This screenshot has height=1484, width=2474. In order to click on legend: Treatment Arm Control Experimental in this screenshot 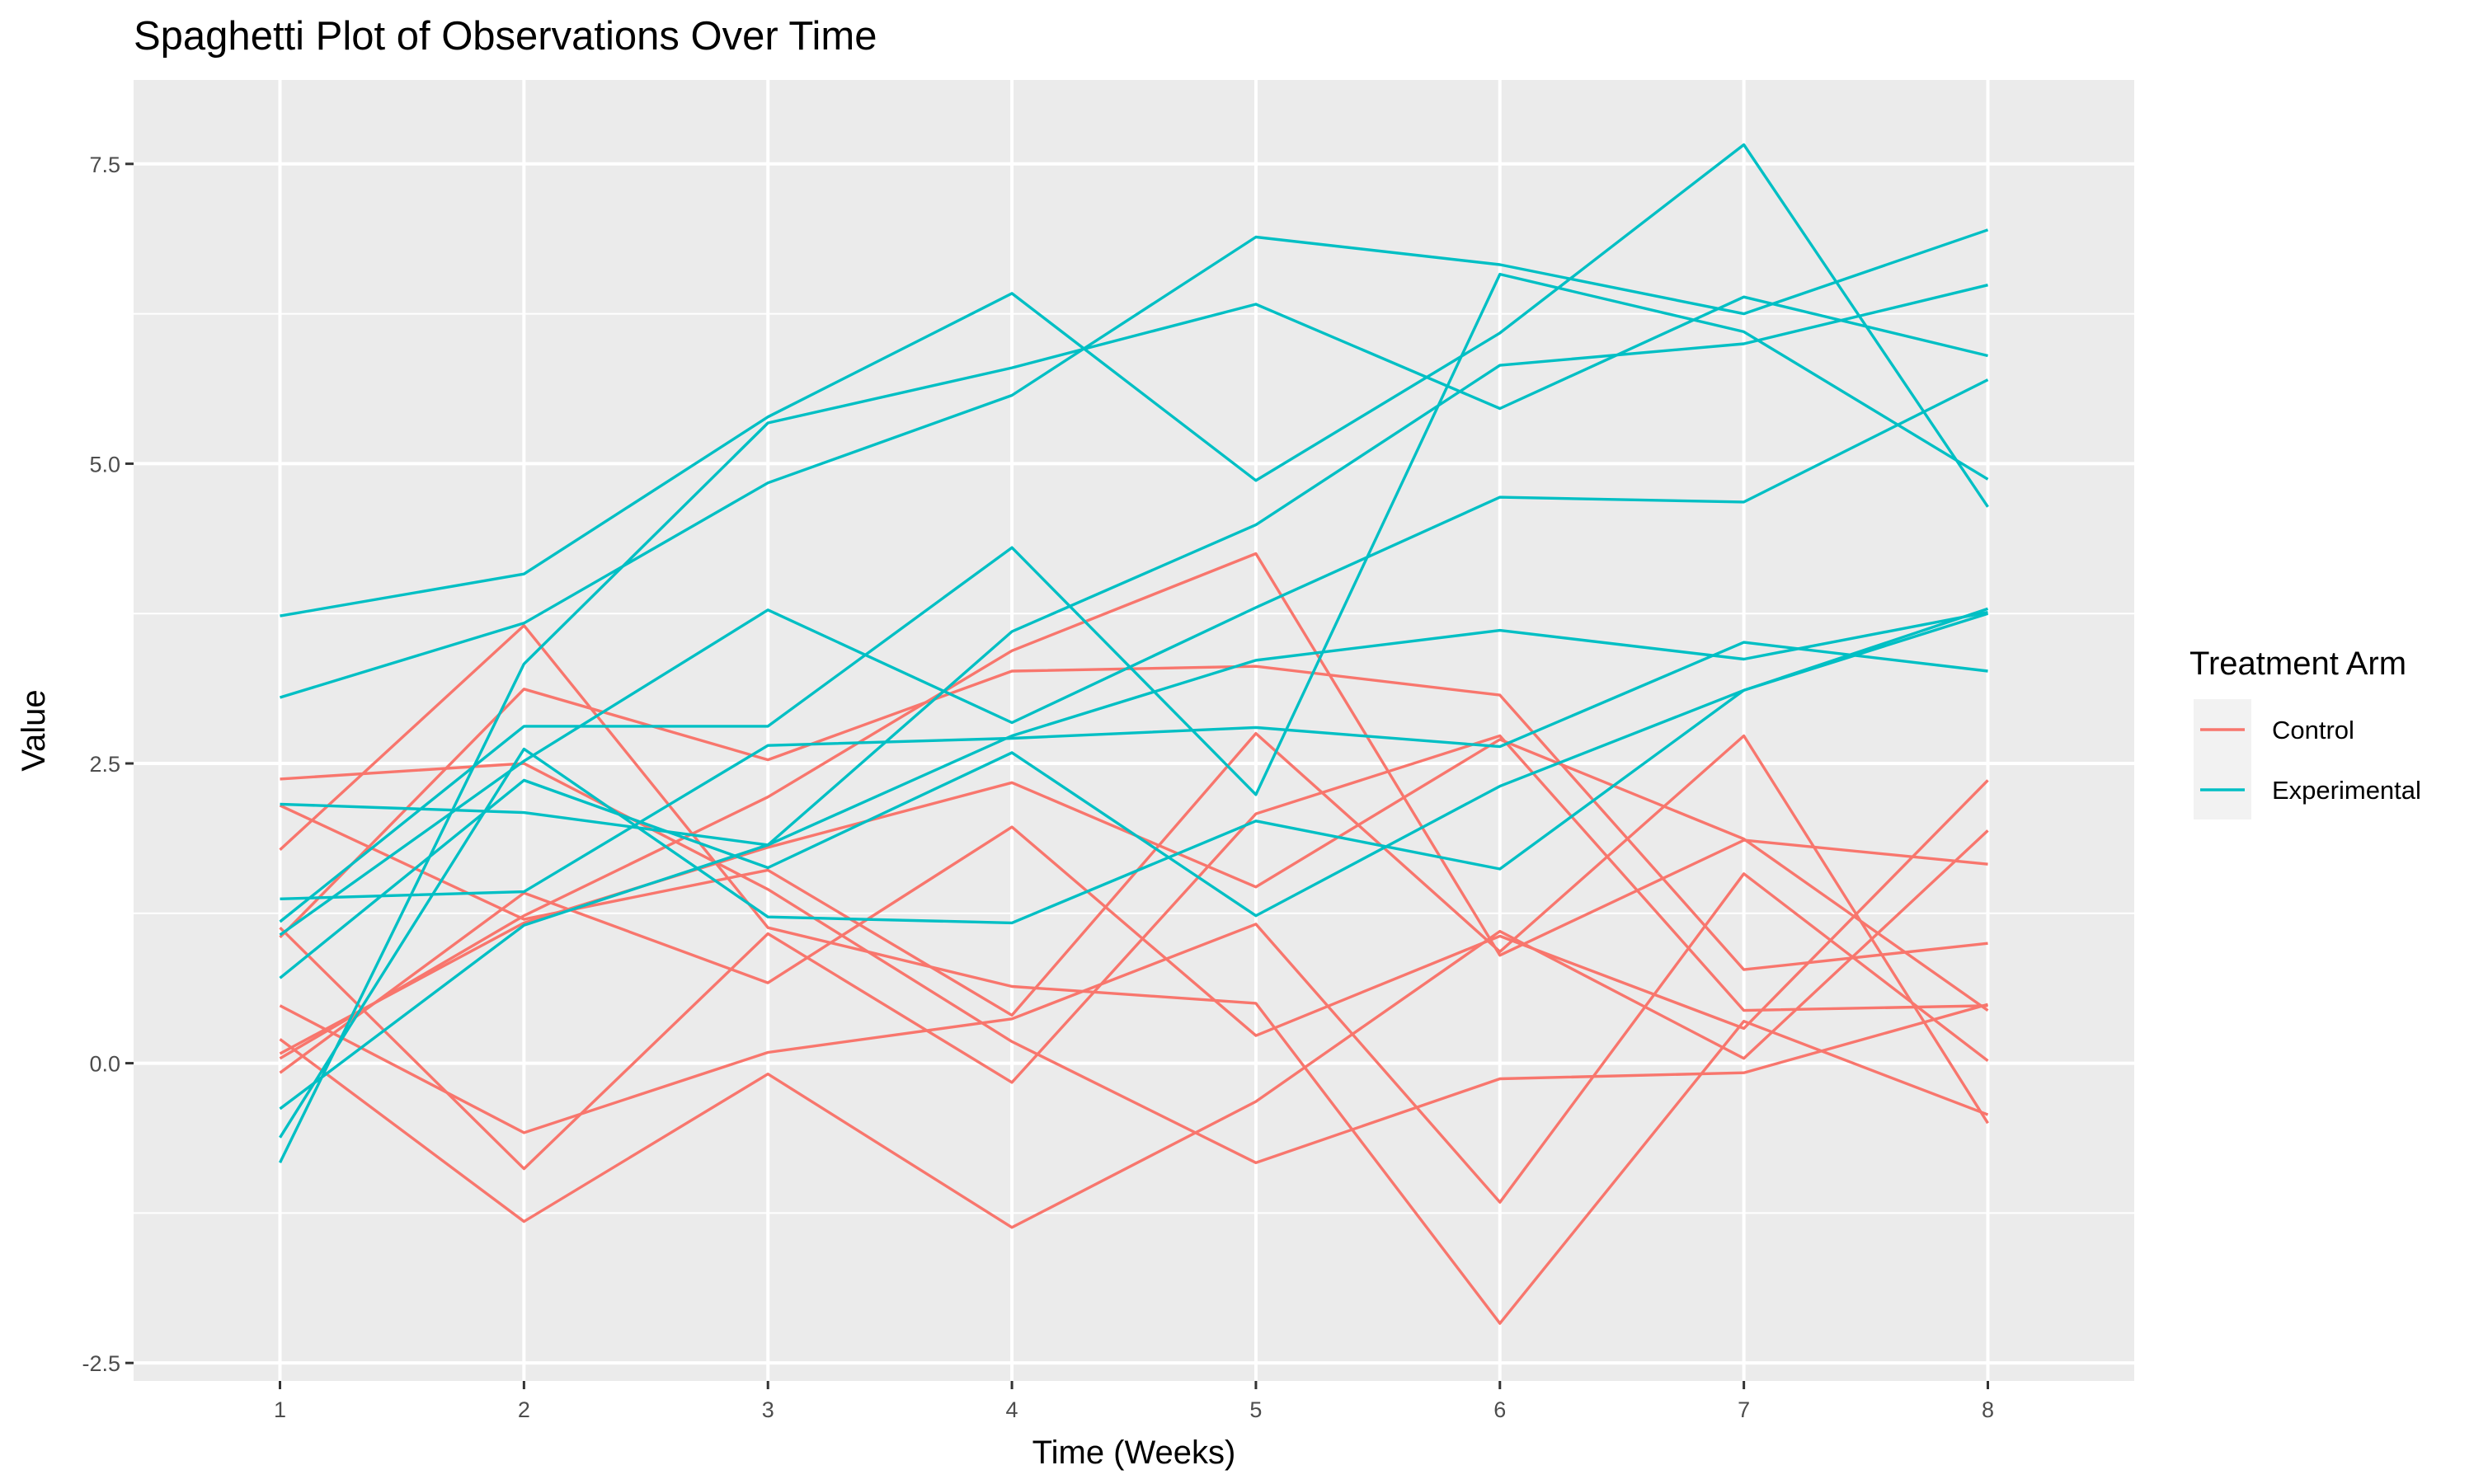, I will do `click(2305, 732)`.